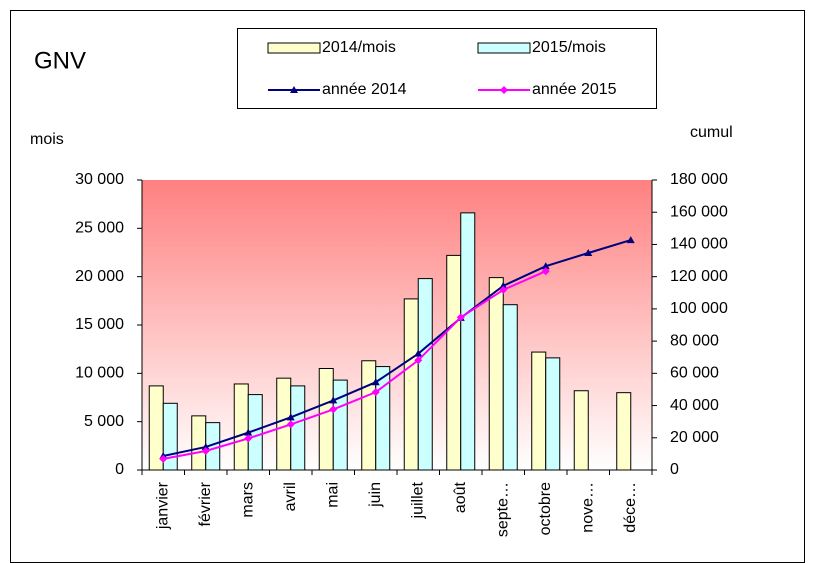  Describe the element at coordinates (460, 497) in the screenshot. I see `x-tick-label: août` at that location.